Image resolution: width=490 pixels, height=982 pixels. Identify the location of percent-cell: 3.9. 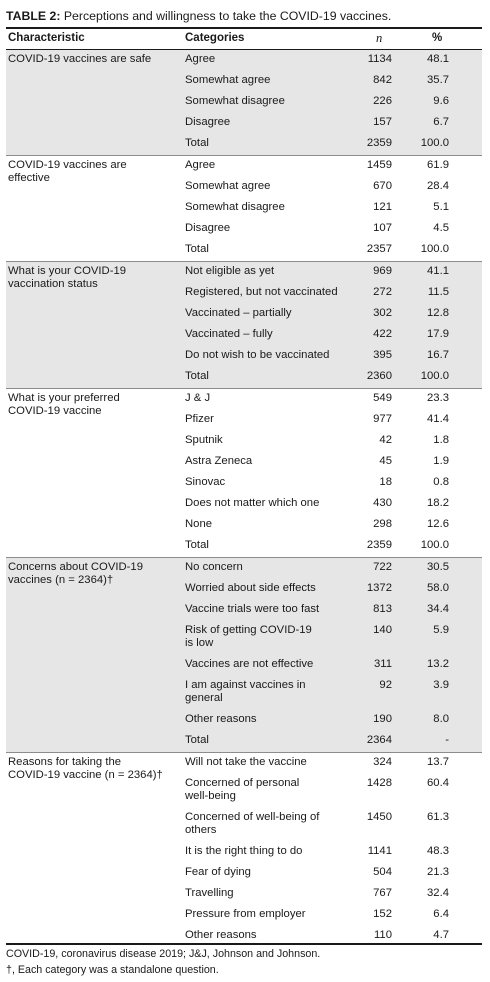
(441, 685).